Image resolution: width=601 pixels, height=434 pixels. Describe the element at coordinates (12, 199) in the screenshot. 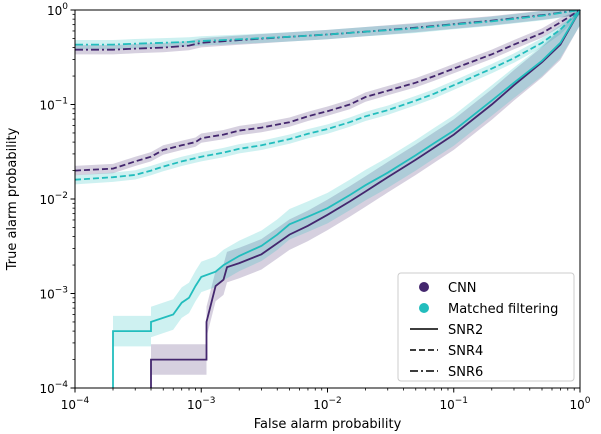

I see `y-axis-label: True alarm probability` at that location.